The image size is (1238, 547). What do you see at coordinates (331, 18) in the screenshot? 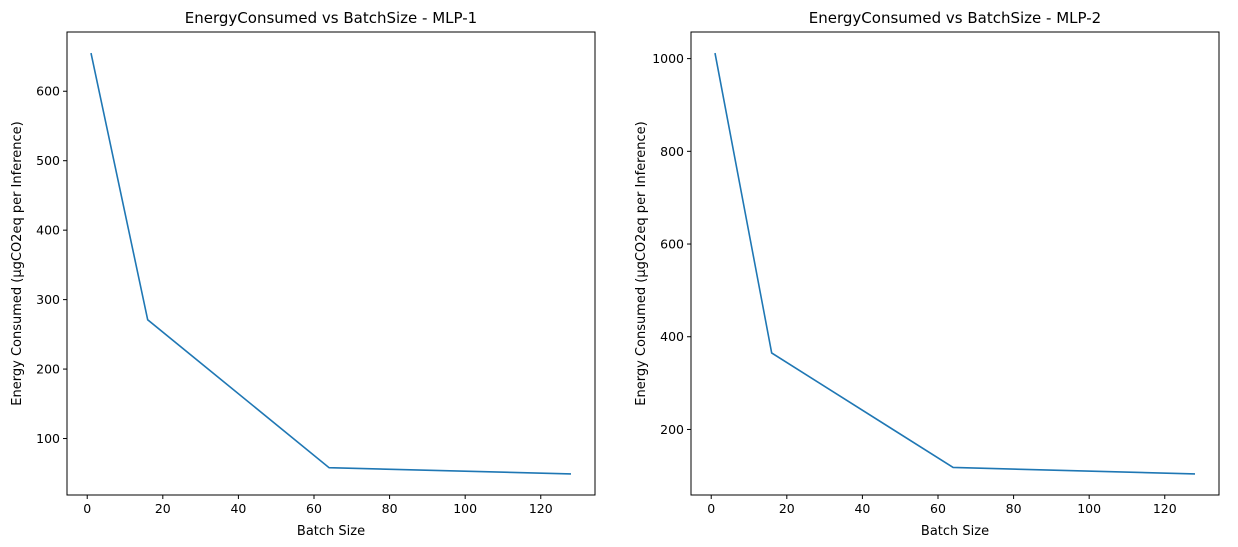
I see `chart-title: EnergyConsumed vs BatchSize - MLP-1` at bounding box center [331, 18].